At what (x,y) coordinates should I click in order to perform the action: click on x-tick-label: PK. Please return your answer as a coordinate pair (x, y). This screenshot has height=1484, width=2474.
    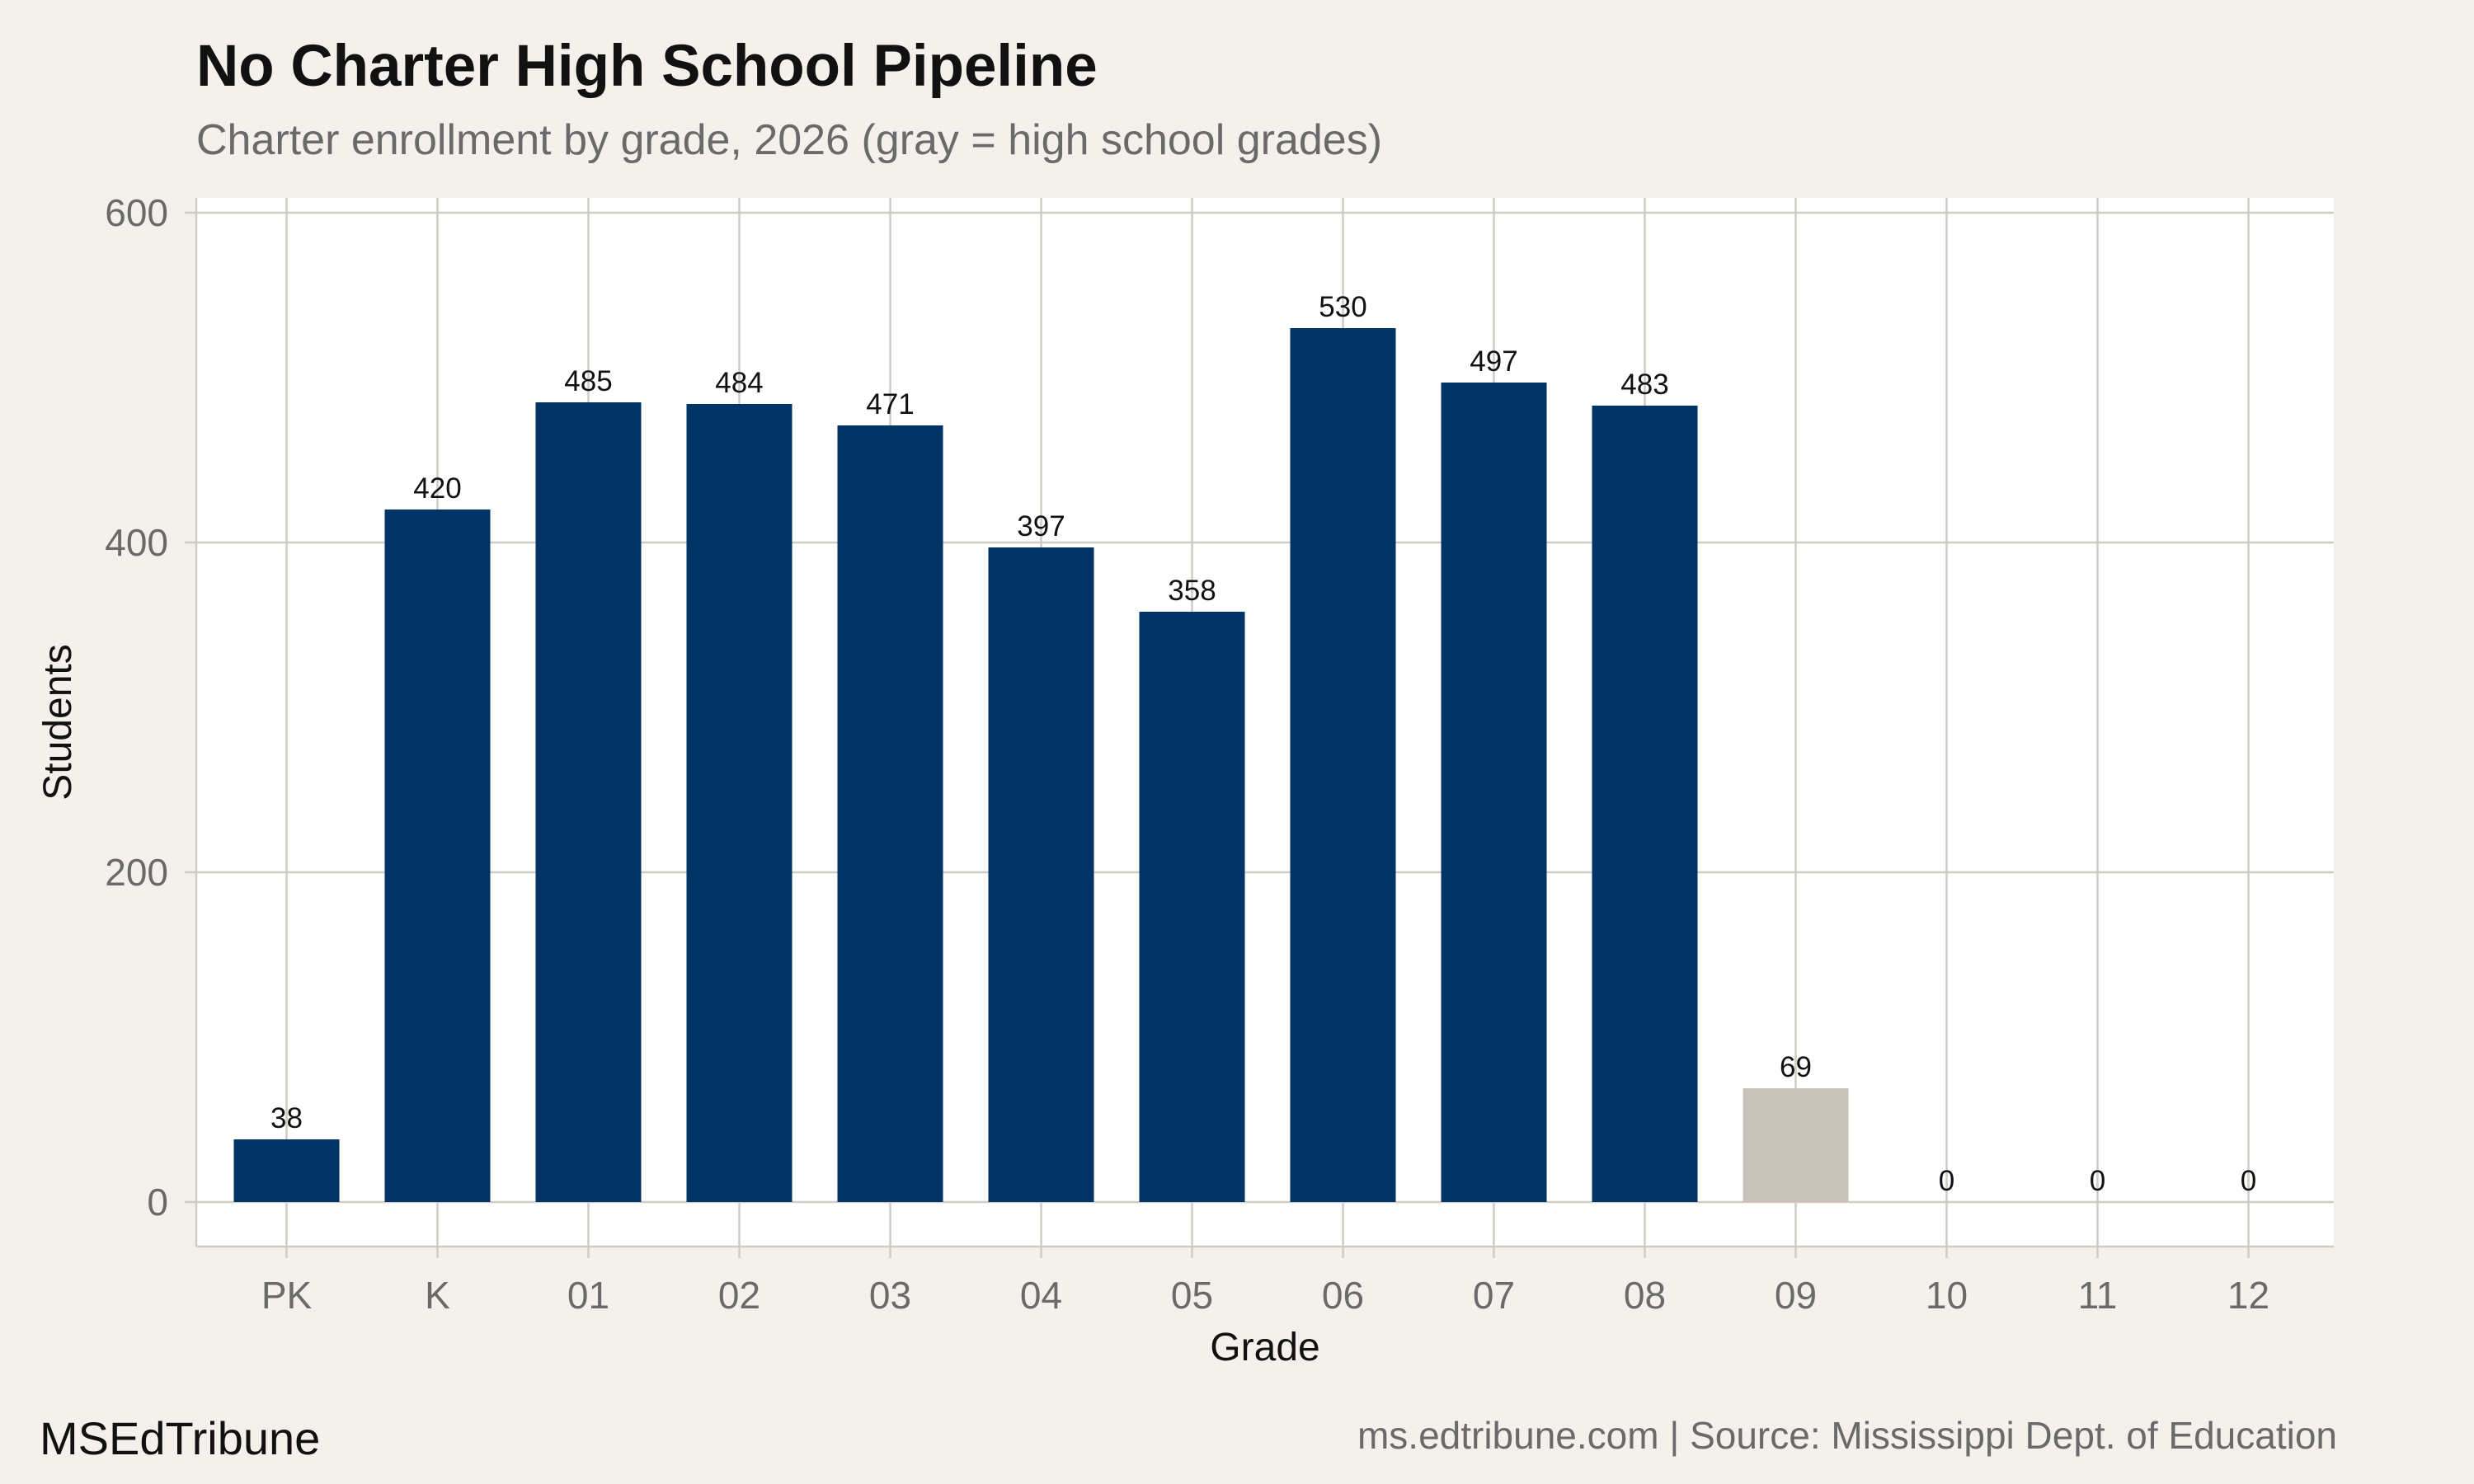
    Looking at the image, I should click on (287, 1295).